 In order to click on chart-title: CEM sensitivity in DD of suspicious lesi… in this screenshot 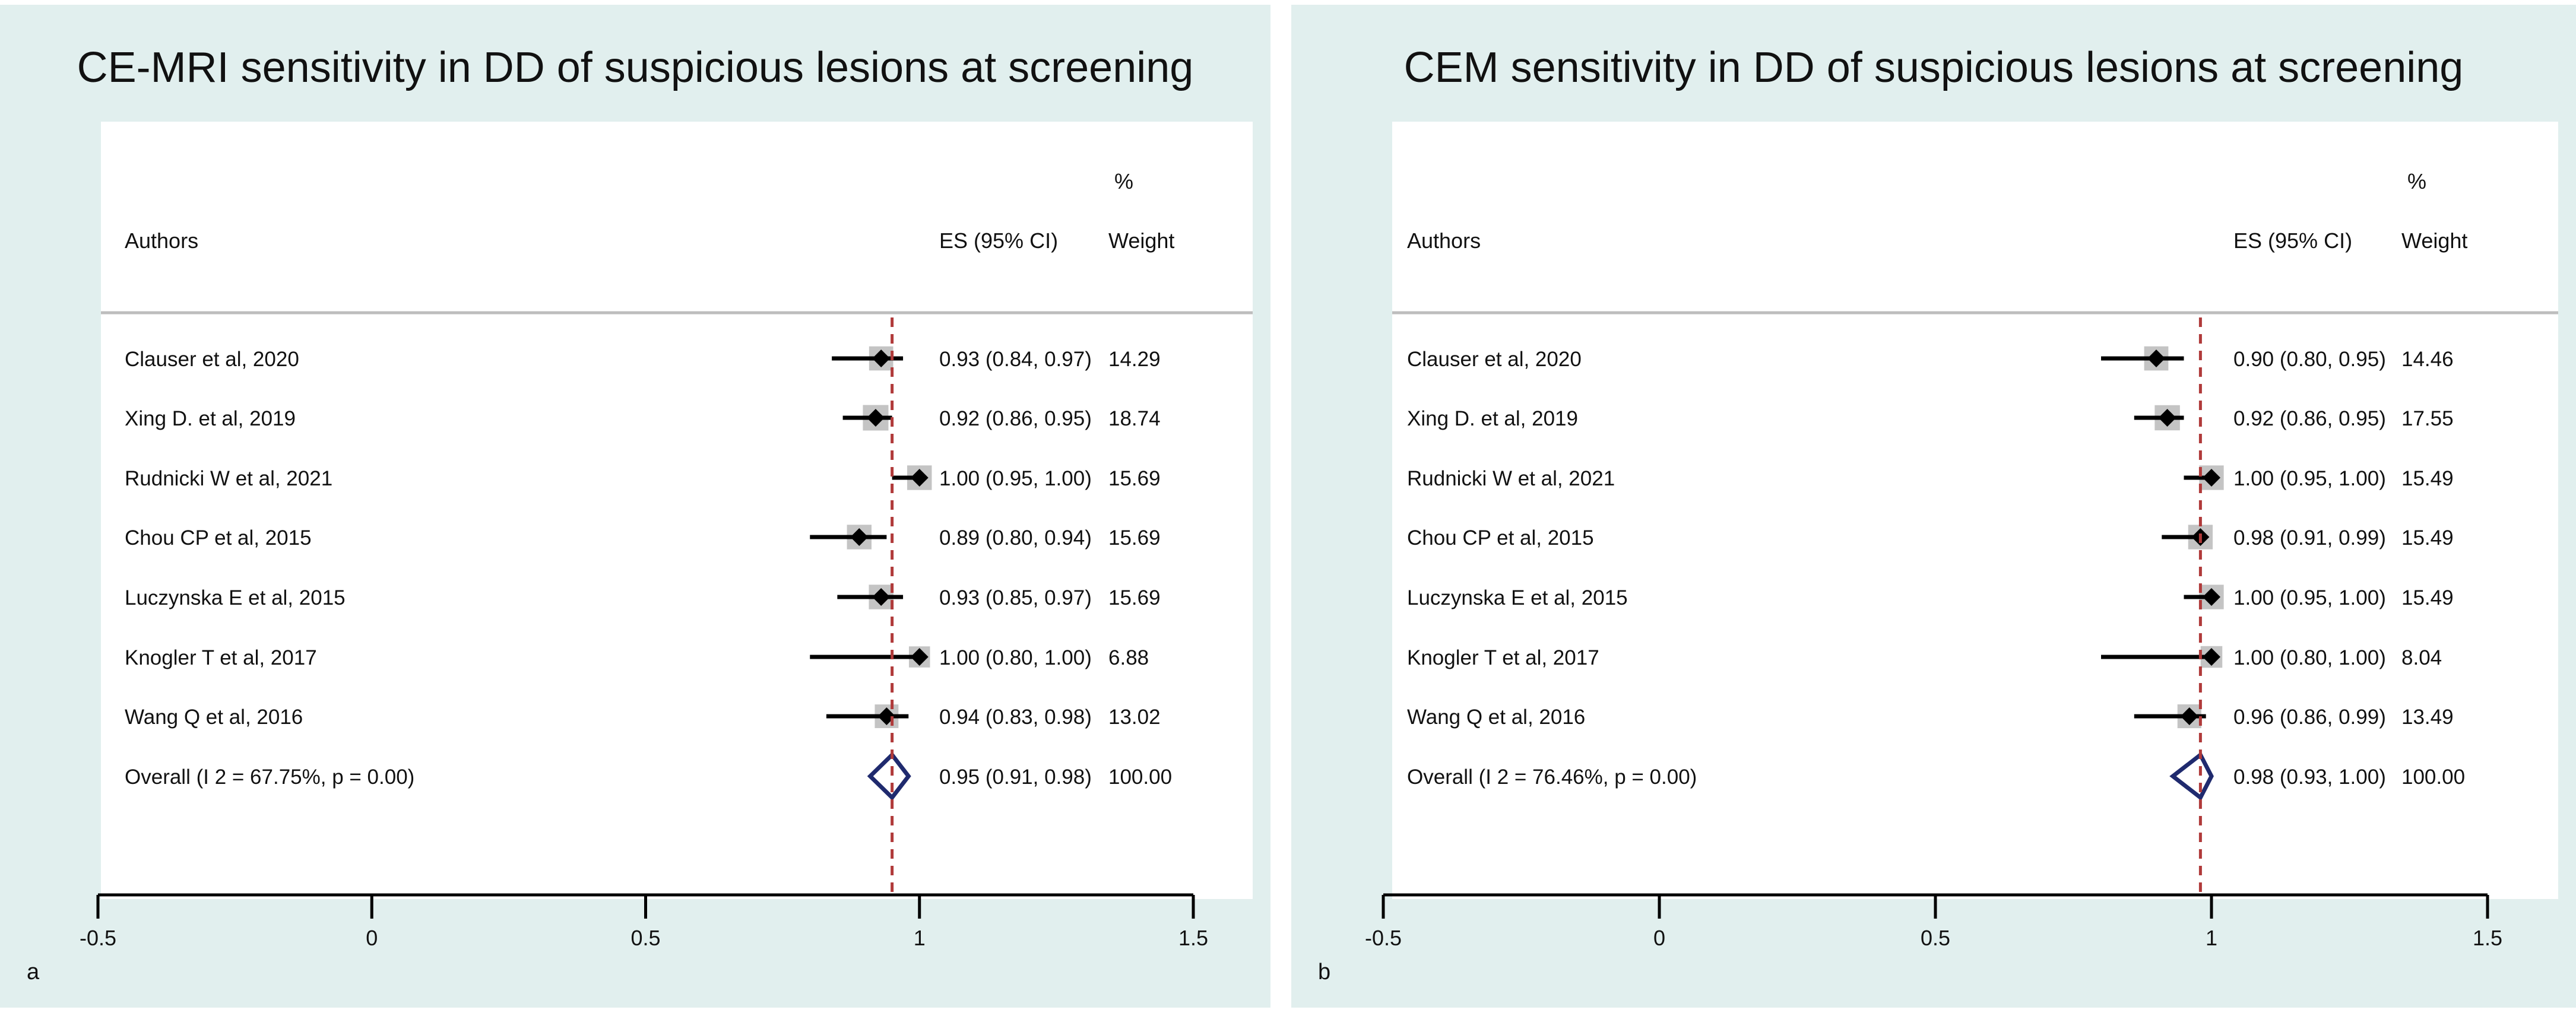, I will do `click(1934, 67)`.